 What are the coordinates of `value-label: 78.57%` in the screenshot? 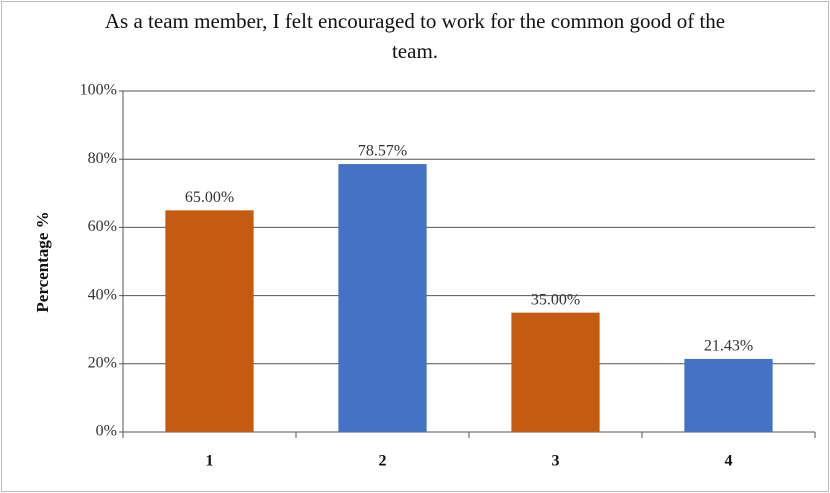 It's located at (382, 151).